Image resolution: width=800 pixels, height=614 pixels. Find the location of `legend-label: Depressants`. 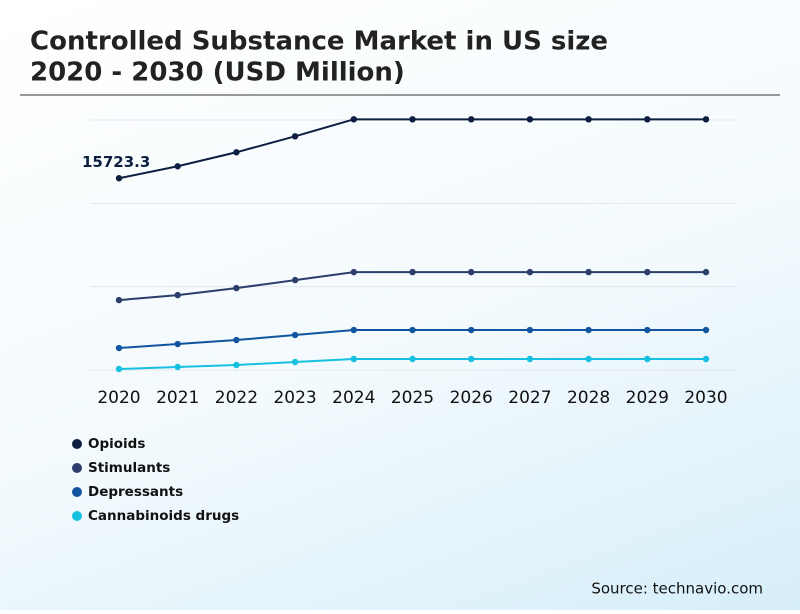

legend-label: Depressants is located at coordinates (135, 492).